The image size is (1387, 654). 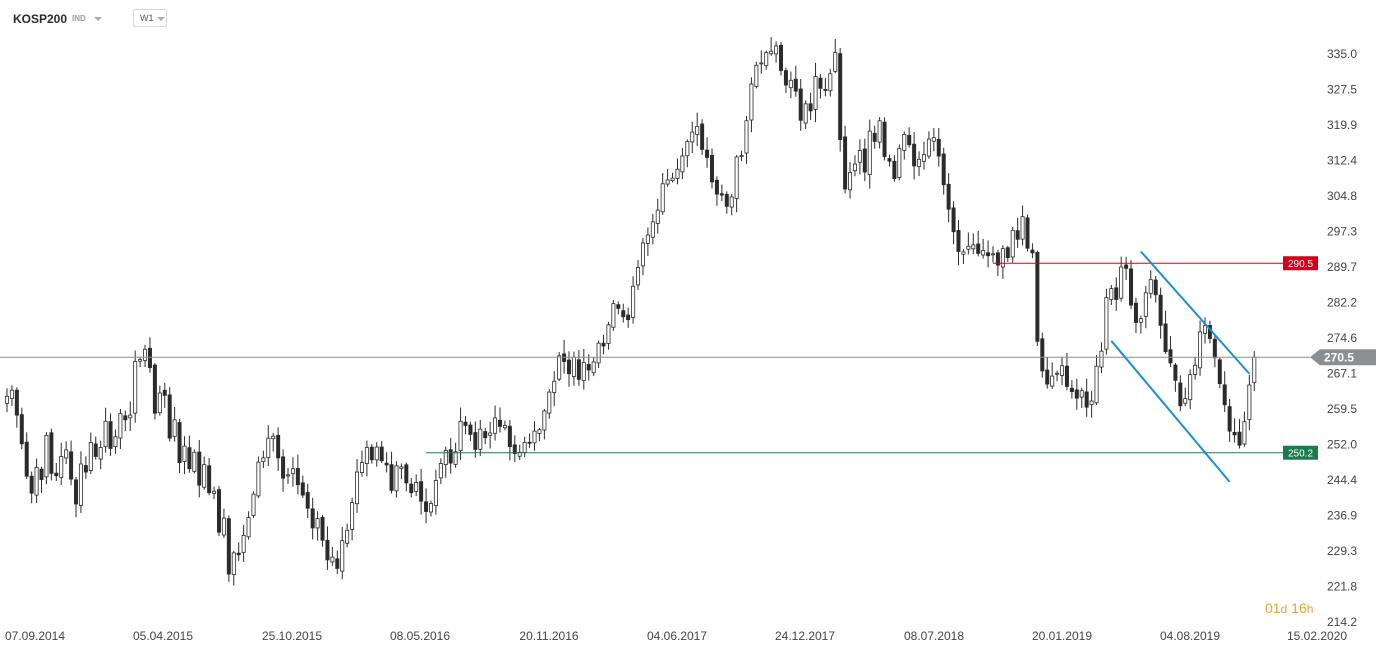 What do you see at coordinates (1342, 125) in the screenshot?
I see `y-tick-label: 319.9` at bounding box center [1342, 125].